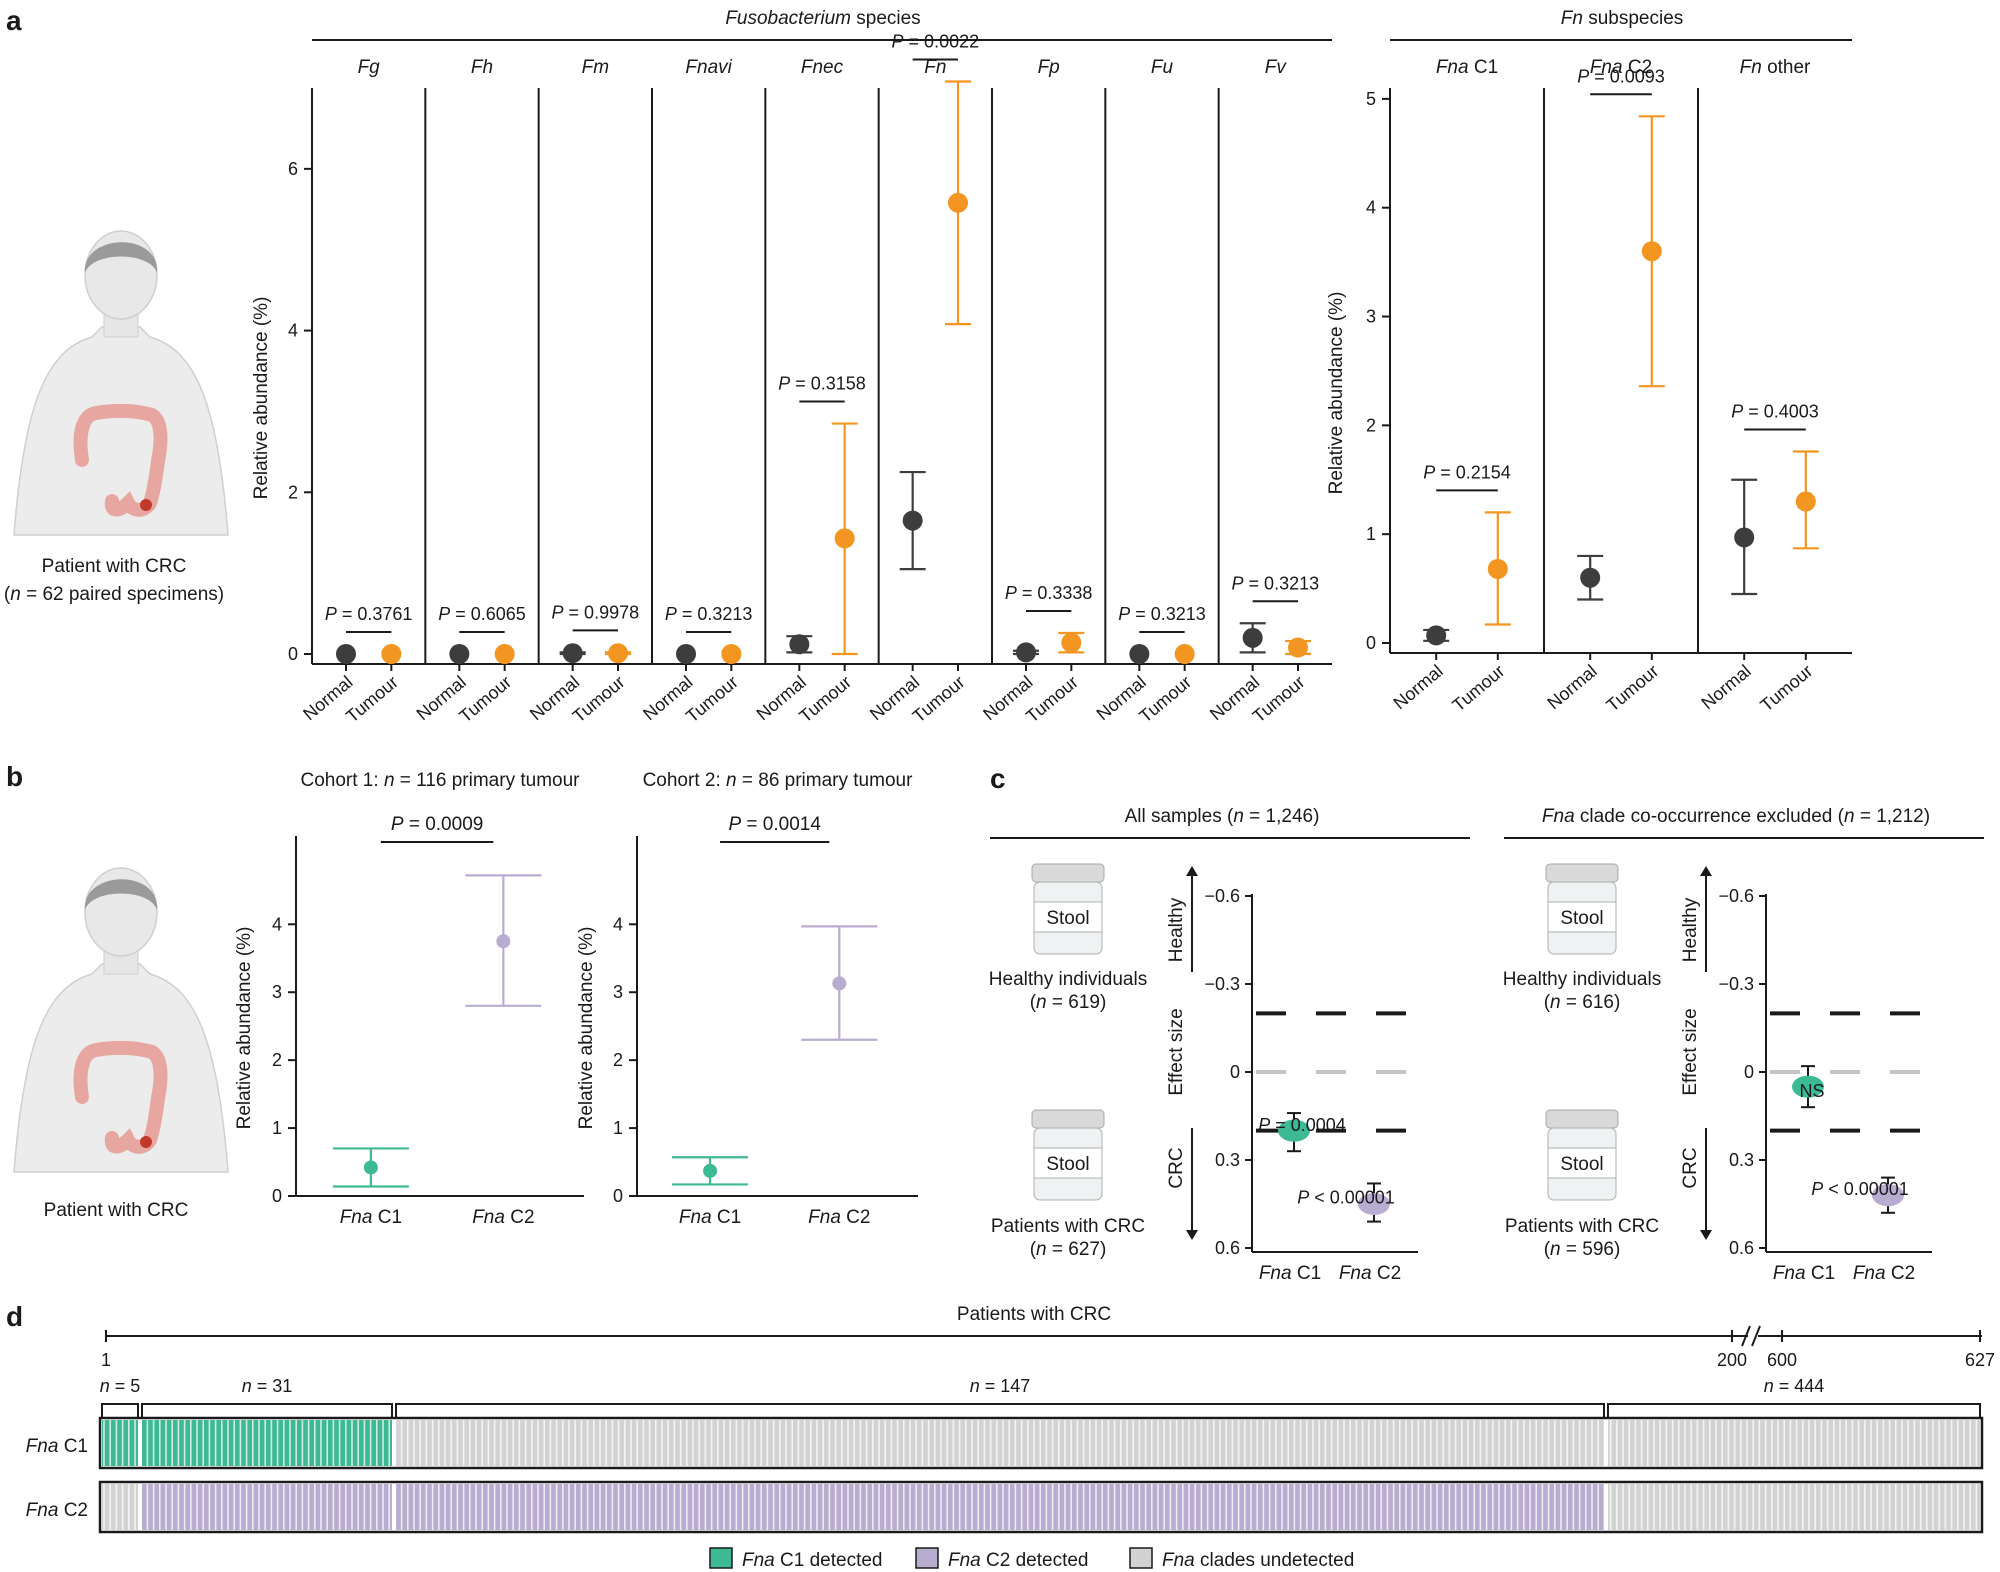 Image resolution: width=2000 pixels, height=1572 pixels. What do you see at coordinates (488, 780) in the screenshot?
I see `b-cohort1-title-part-2: = 116 primary tumour` at bounding box center [488, 780].